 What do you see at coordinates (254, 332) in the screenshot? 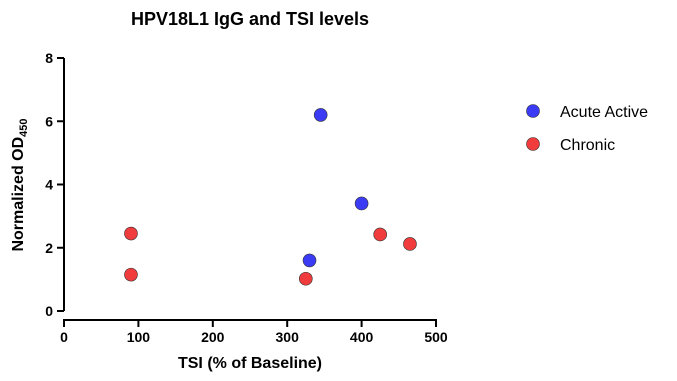
I see `x-ticks: 0 100 200 300 400 500` at bounding box center [254, 332].